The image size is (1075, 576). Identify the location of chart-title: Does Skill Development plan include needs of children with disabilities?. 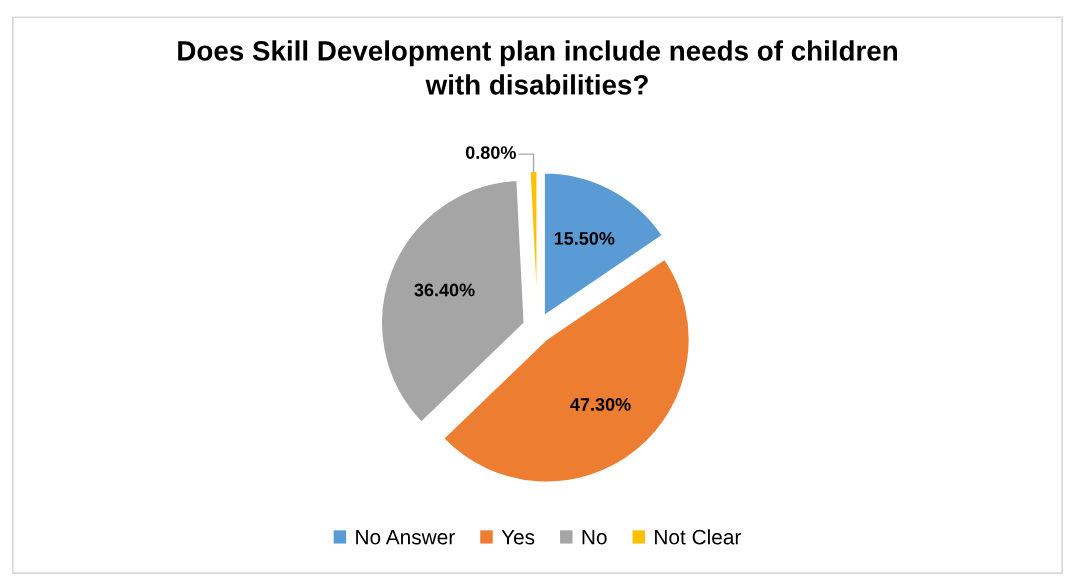
(537, 67).